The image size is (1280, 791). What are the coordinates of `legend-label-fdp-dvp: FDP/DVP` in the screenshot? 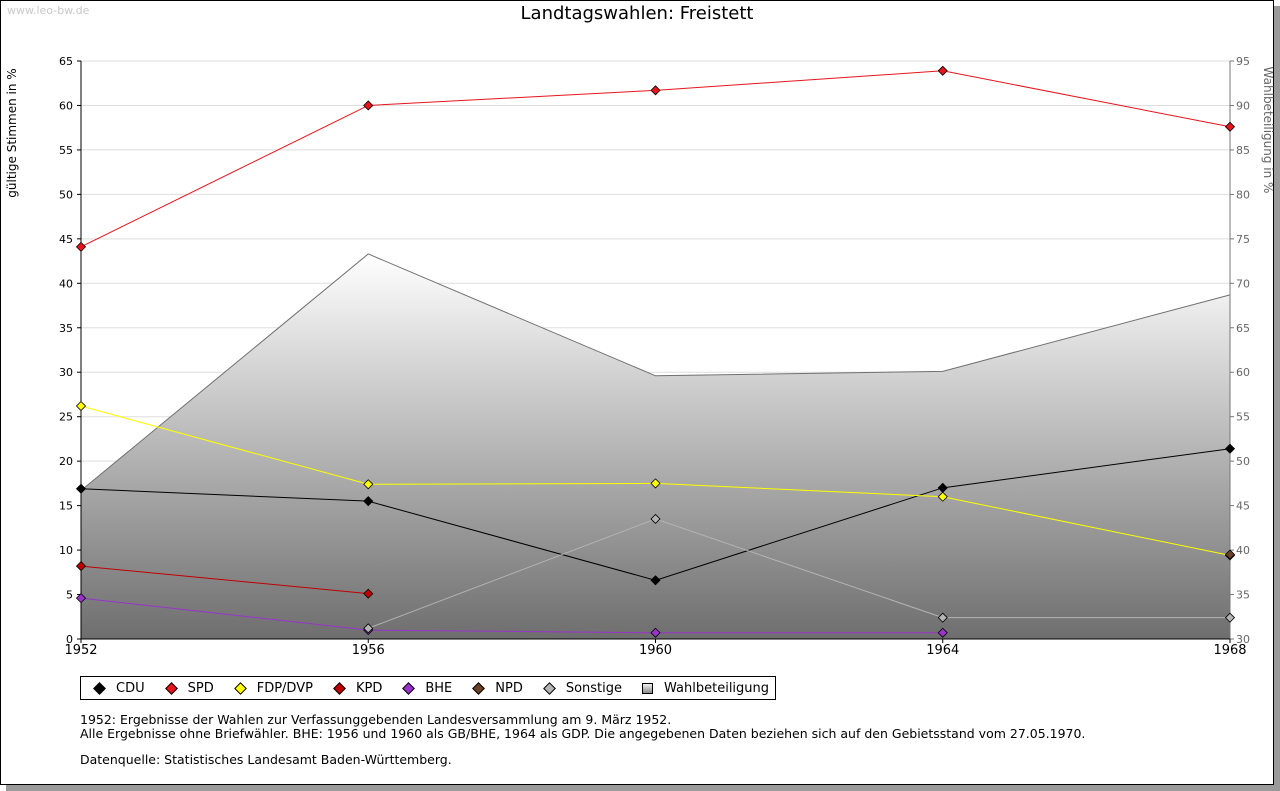 It's located at (284, 688).